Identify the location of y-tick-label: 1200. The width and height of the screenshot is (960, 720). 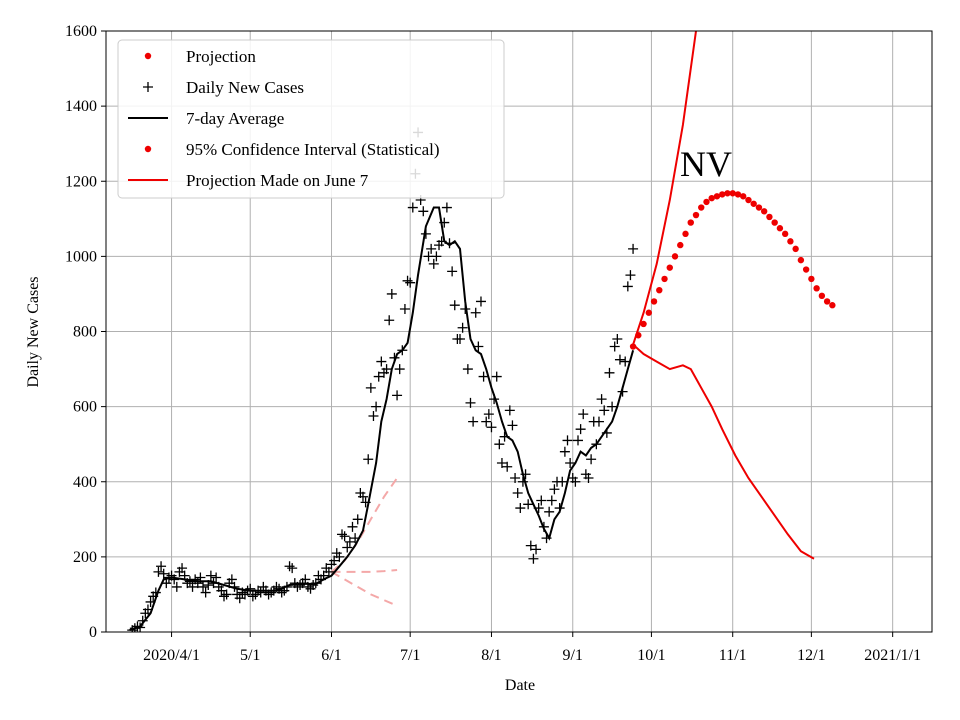
(81, 181).